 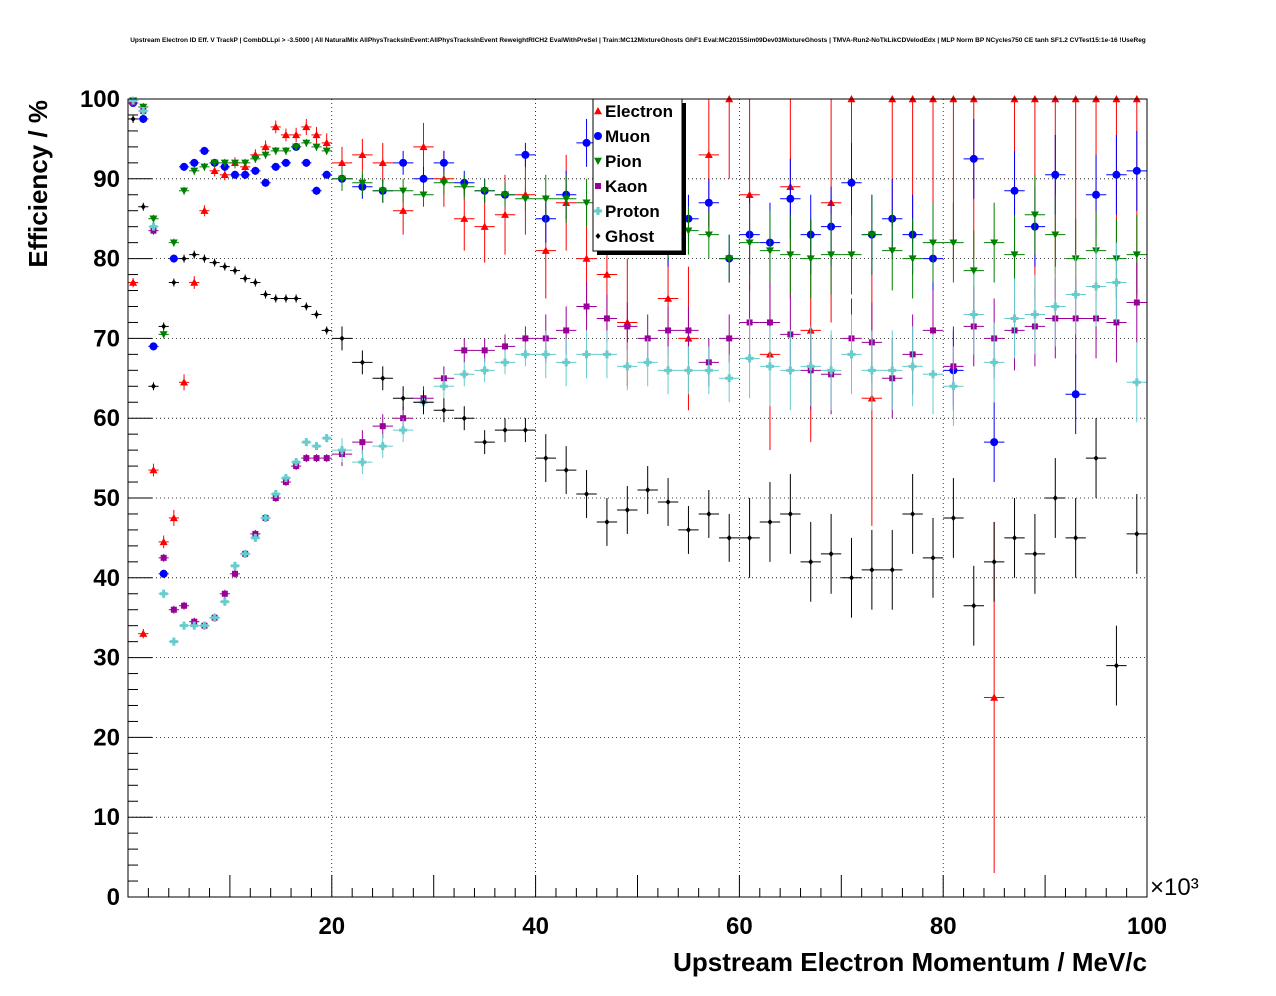 What do you see at coordinates (106, 658) in the screenshot?
I see `y-tick-label: 30` at bounding box center [106, 658].